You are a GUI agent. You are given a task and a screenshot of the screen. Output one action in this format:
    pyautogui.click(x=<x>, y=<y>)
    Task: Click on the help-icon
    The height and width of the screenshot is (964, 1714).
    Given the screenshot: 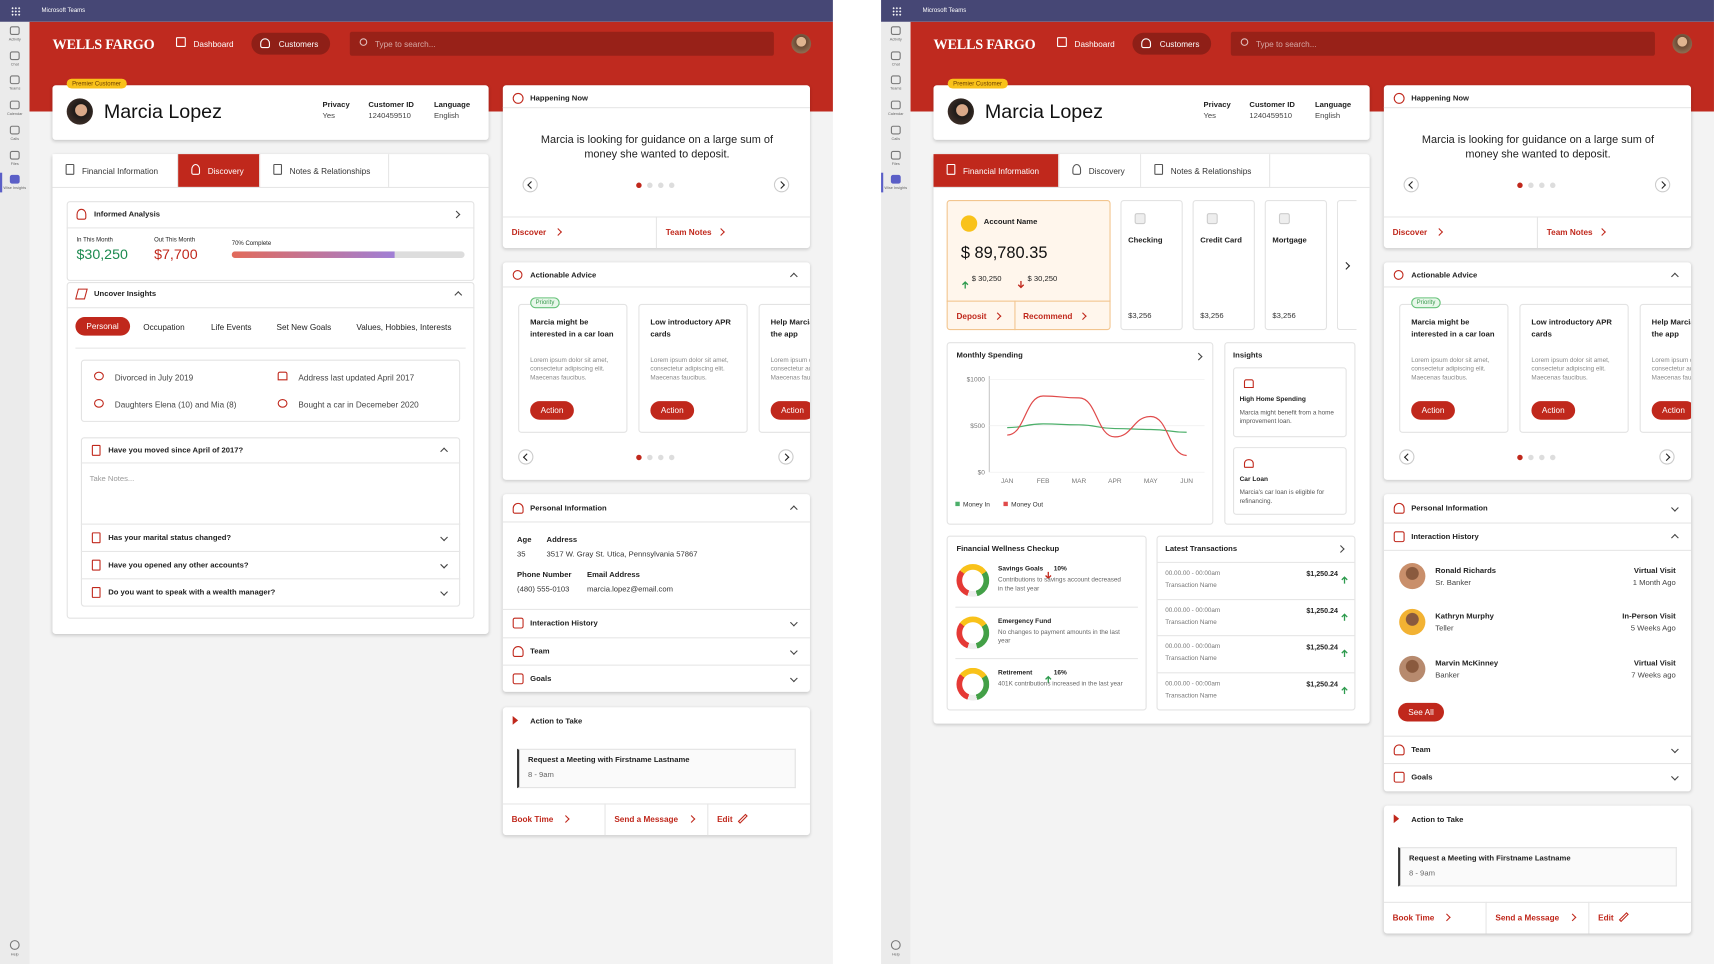 What is the action you would take?
    pyautogui.click(x=895, y=945)
    